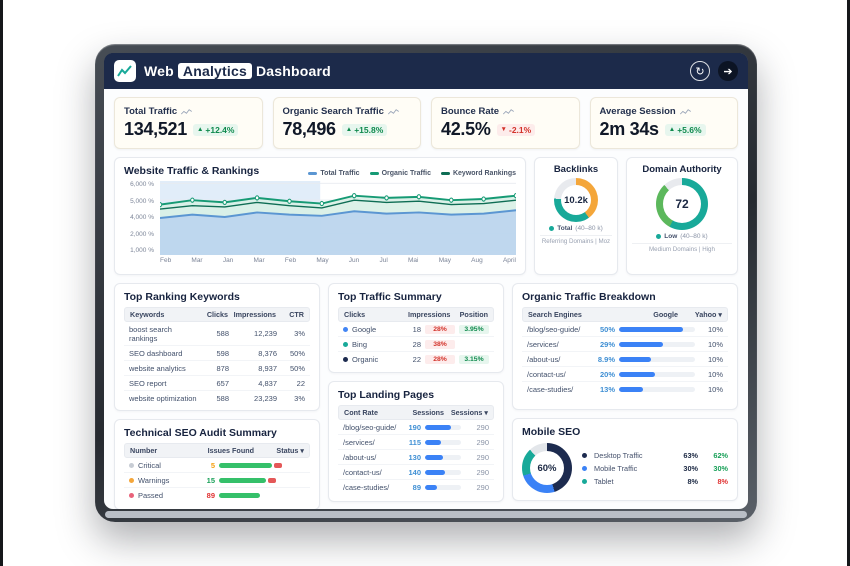 Image resolution: width=850 pixels, height=566 pixels. I want to click on kpi-value: 42.5%, so click(466, 129).